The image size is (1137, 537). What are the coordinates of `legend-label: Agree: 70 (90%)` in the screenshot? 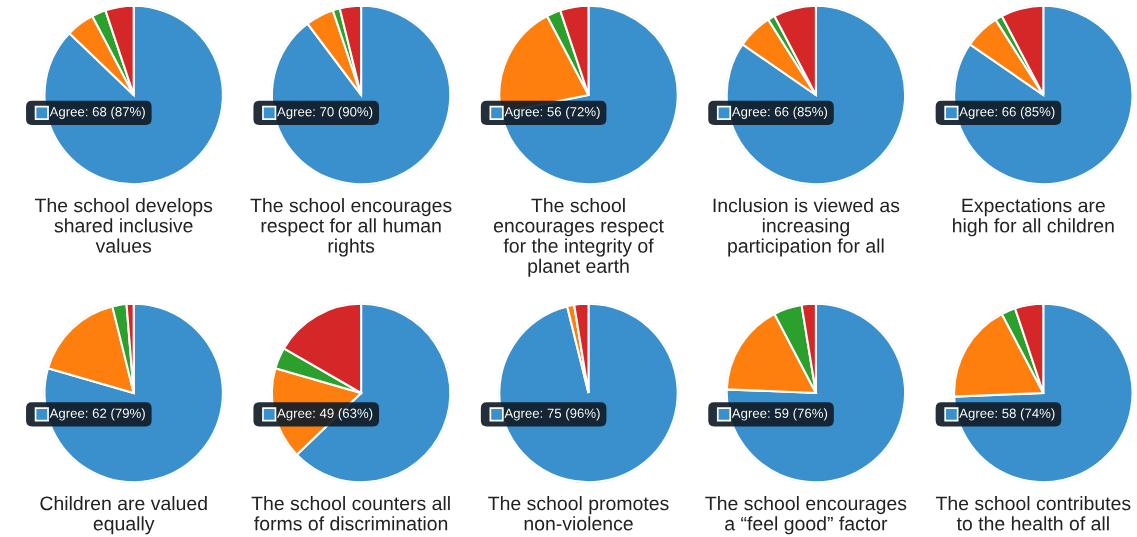 It's located at (325, 112).